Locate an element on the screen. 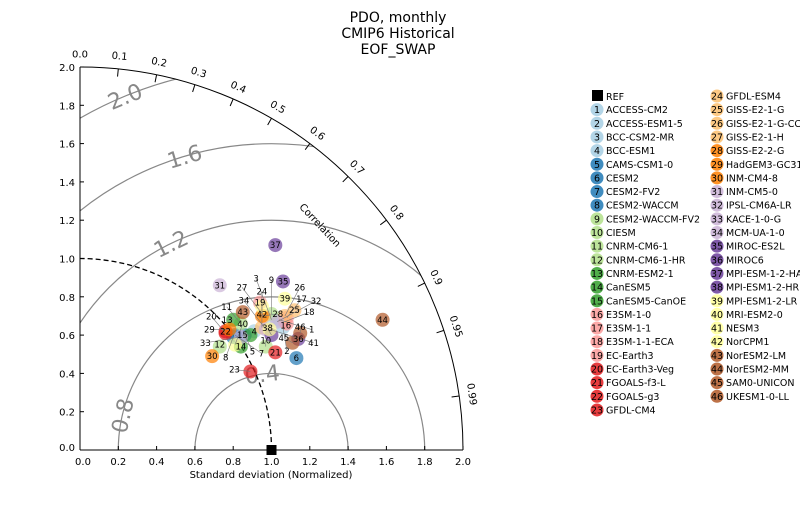 This screenshot has height=510, width=800. y-tick-label: 0.4 is located at coordinates (67, 374).